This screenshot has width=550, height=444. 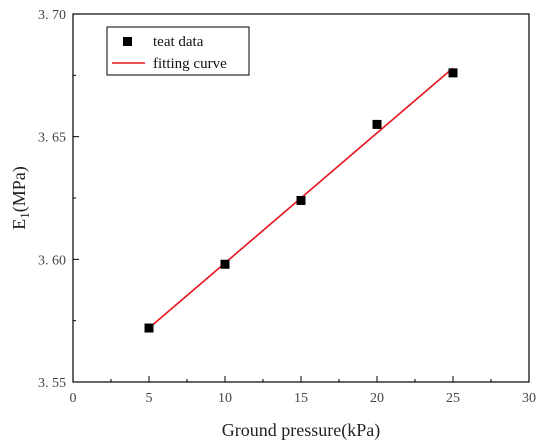 What do you see at coordinates (19, 189) in the screenshot?
I see `y-axis-title-unit: (MPa)` at bounding box center [19, 189].